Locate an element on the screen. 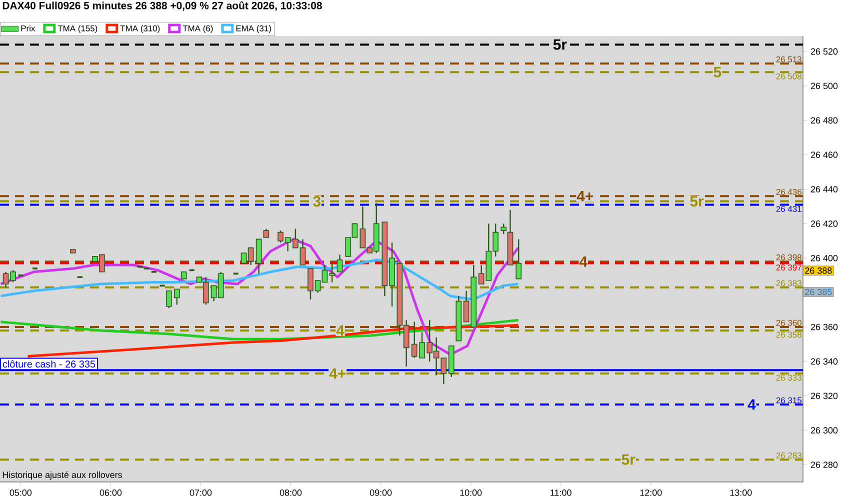 The height and width of the screenshot is (500, 850). y-tick-label: 26 400 is located at coordinates (824, 258).